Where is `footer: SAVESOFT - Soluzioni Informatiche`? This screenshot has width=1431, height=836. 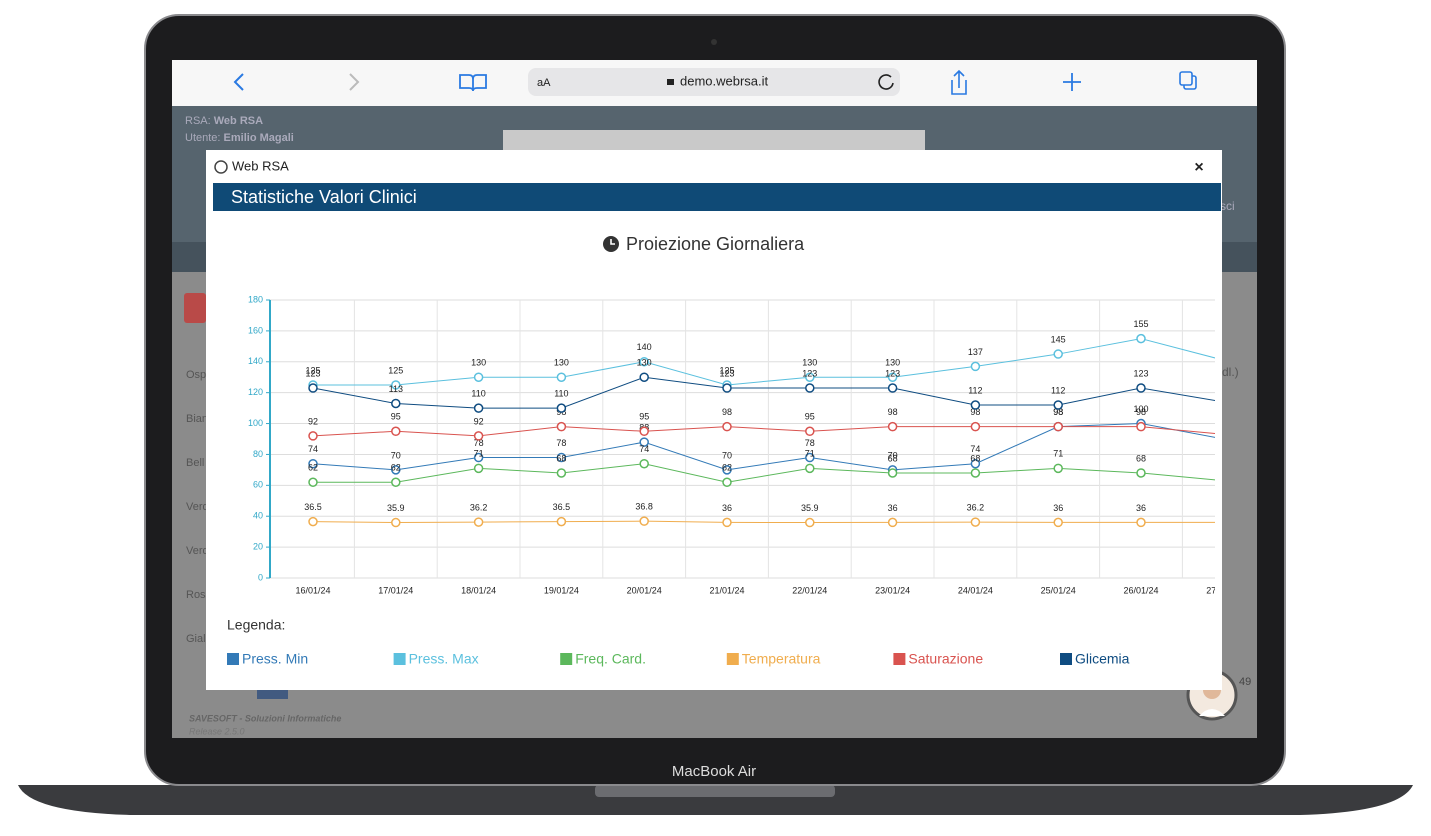 footer: SAVESOFT - Soluzioni Informatiche is located at coordinates (265, 718).